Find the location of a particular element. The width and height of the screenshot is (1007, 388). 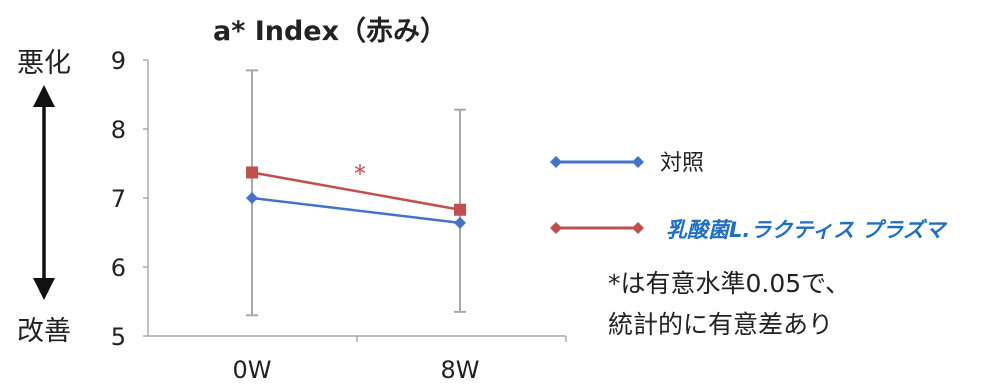

series-line-control is located at coordinates (356, 210).